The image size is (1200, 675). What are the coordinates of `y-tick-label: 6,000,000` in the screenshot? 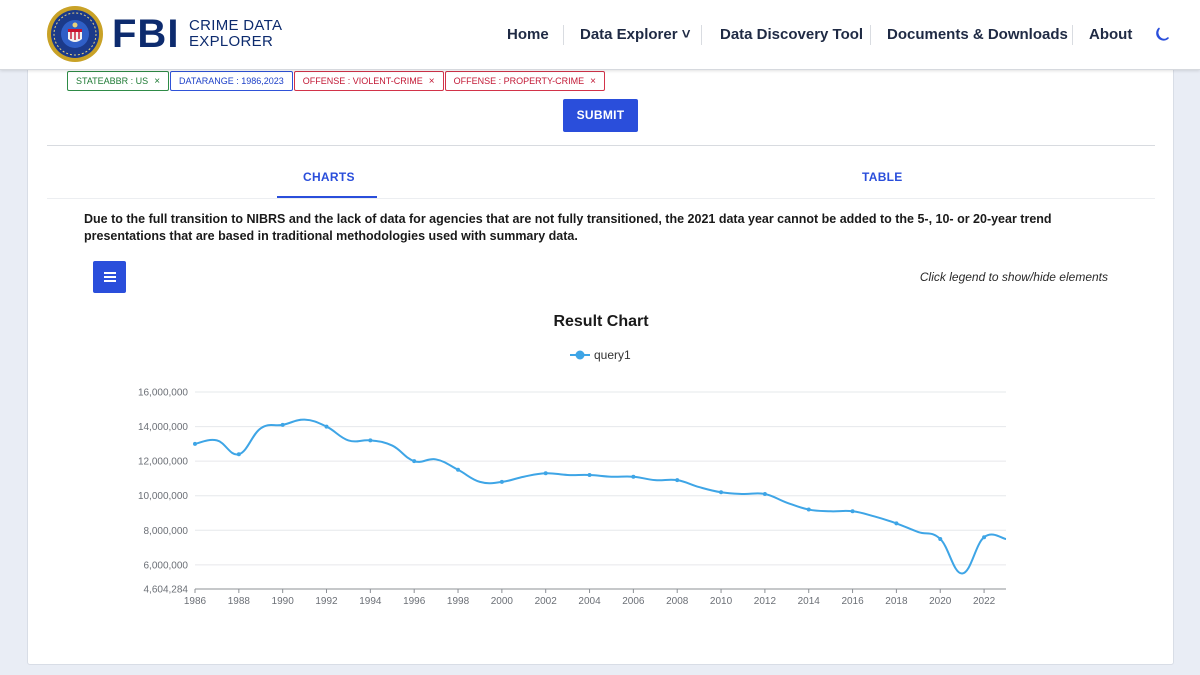 It's located at (166, 565).